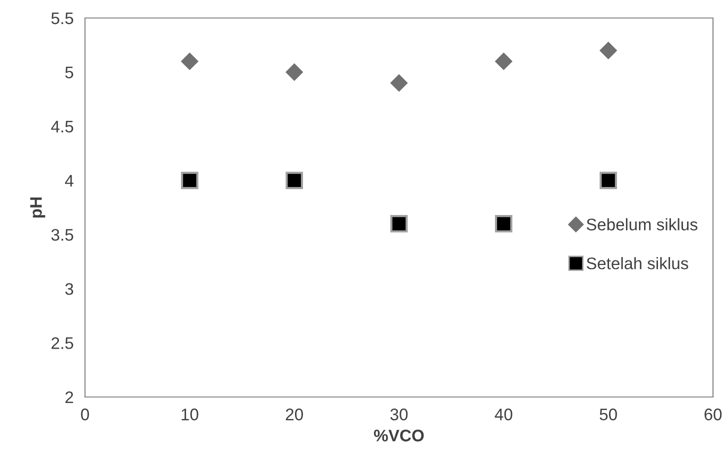 Image resolution: width=726 pixels, height=458 pixels. What do you see at coordinates (69, 289) in the screenshot?
I see `y-tick-label: 3` at bounding box center [69, 289].